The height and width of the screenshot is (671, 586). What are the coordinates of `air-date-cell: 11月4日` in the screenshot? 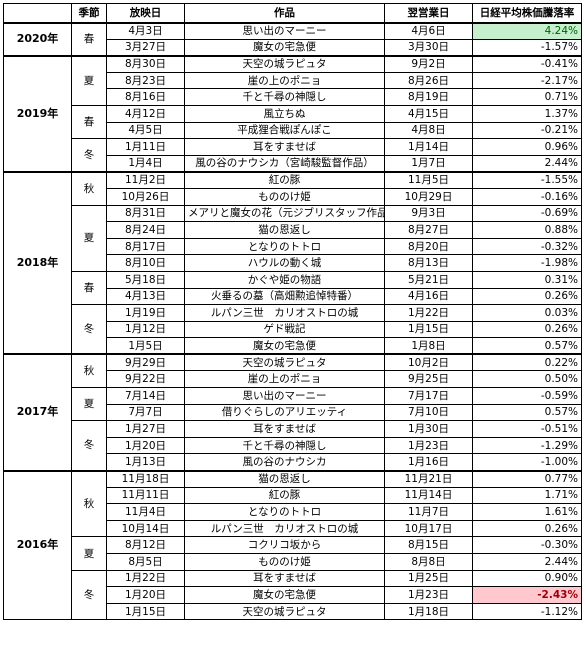 It's located at (145, 512).